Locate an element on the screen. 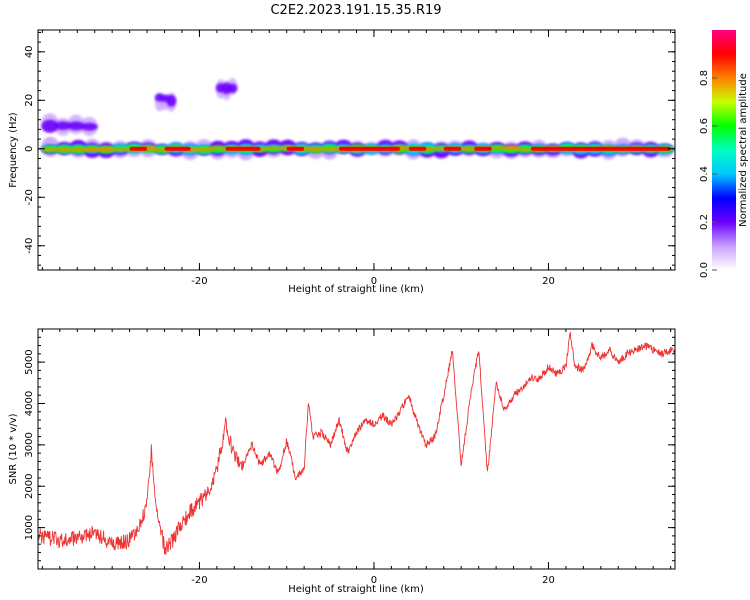 The width and height of the screenshot is (750, 600). colorbar-gradient is located at coordinates (724, 150).